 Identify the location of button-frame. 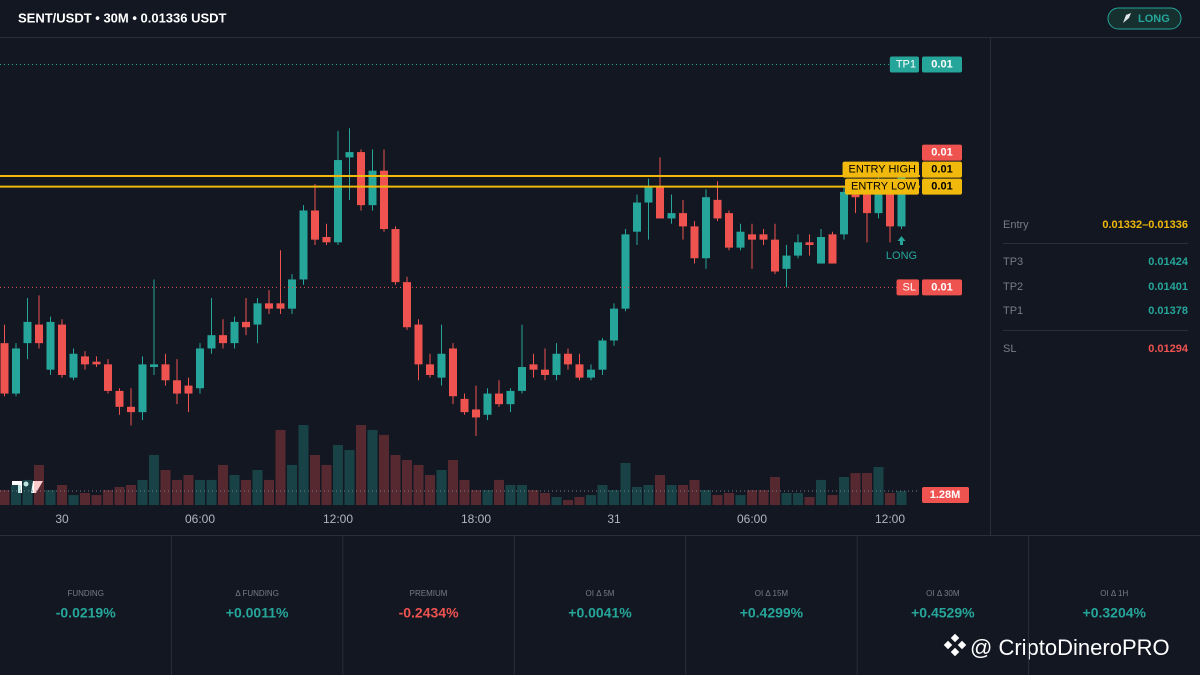
(1144, 18).